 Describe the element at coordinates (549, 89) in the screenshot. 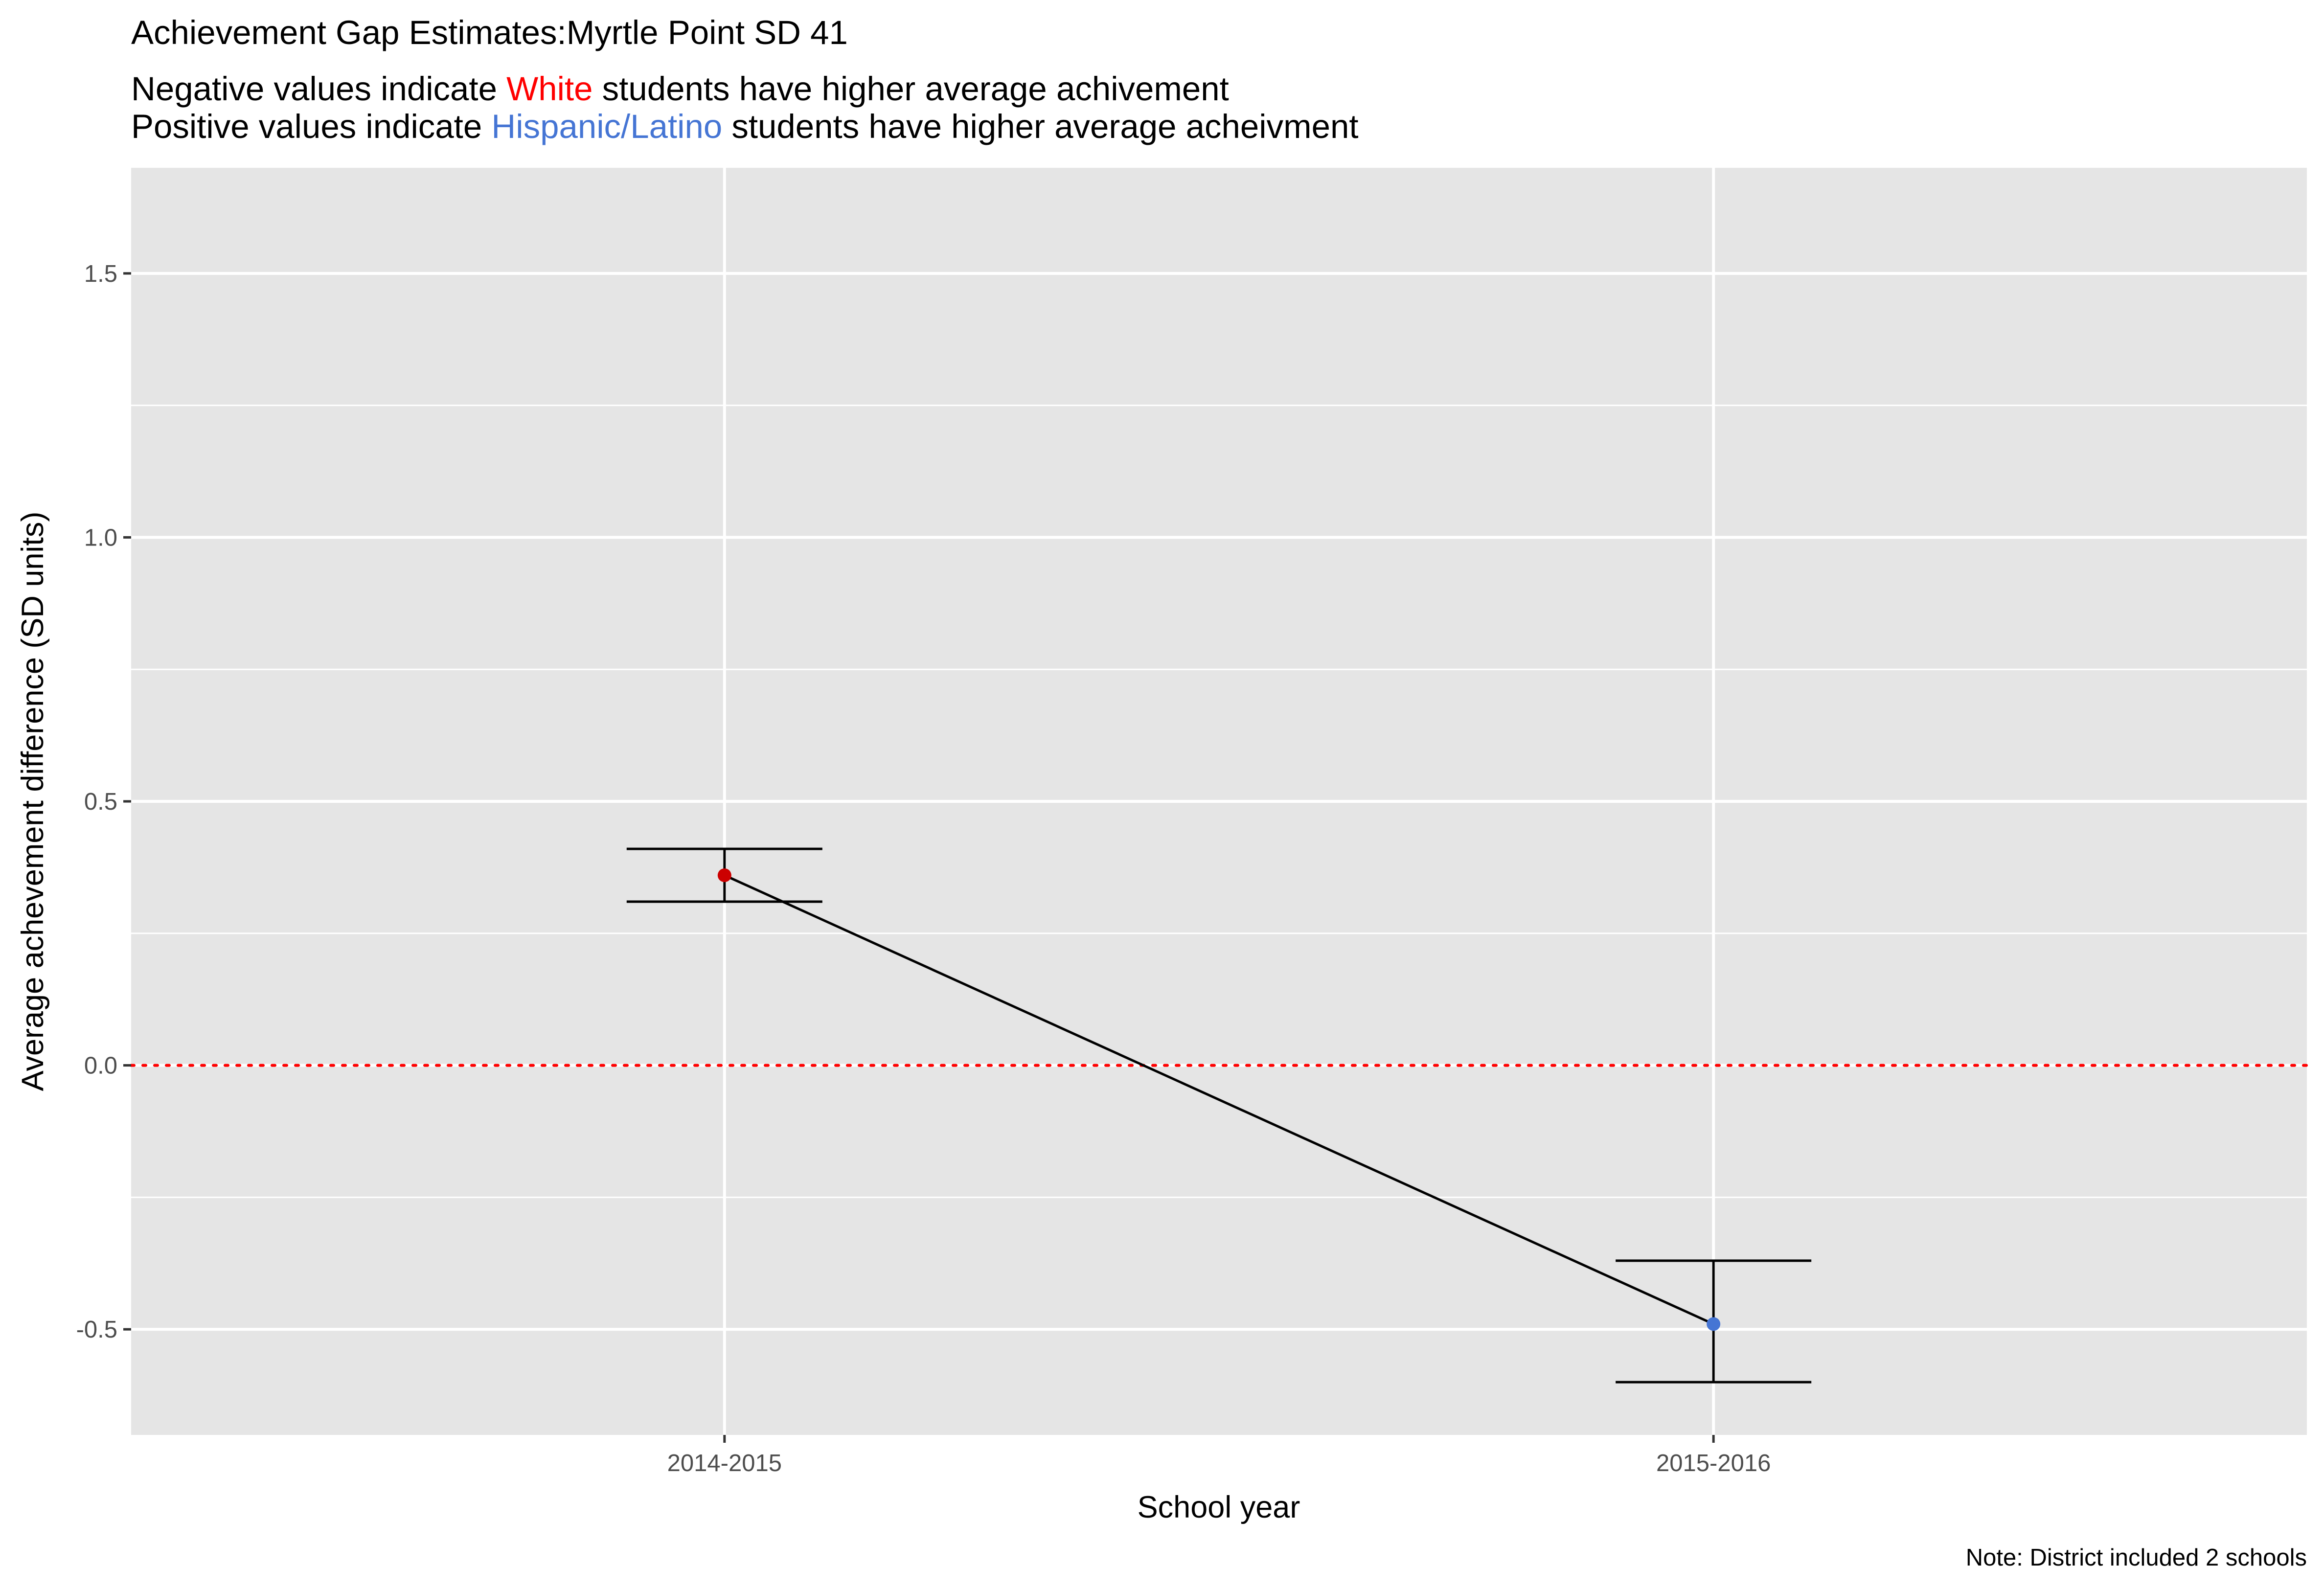

I see `subtitle-white-highlight: White` at that location.